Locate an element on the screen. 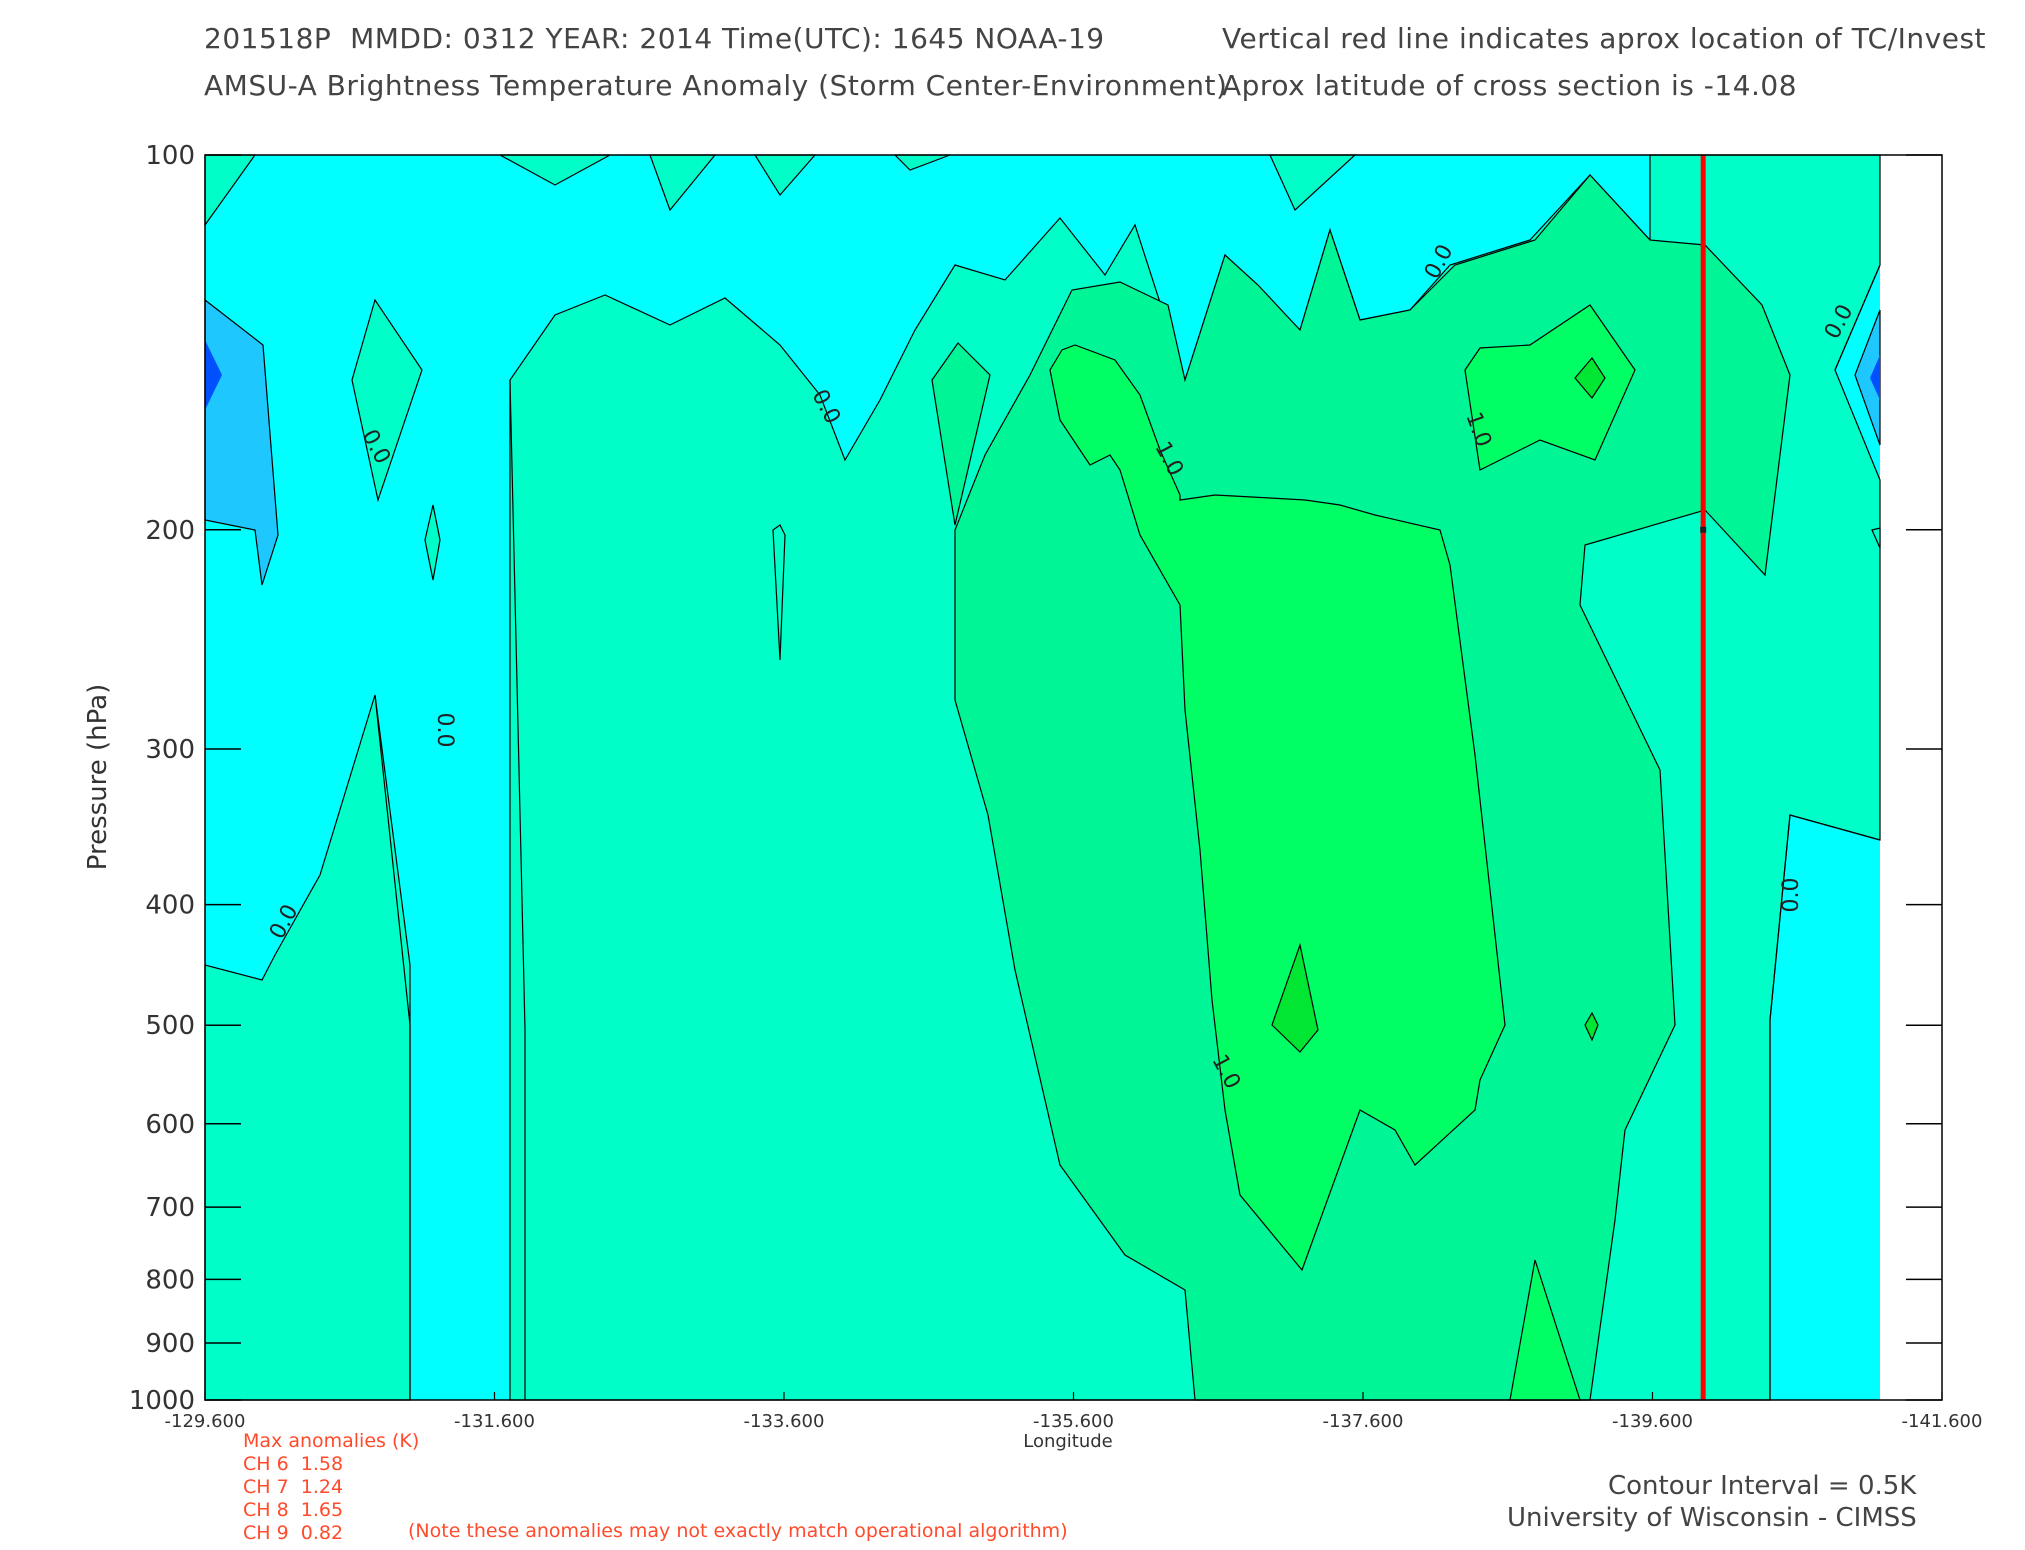 The image size is (2025, 1550). x-tick-label: -135.600 is located at coordinates (1073, 1421).